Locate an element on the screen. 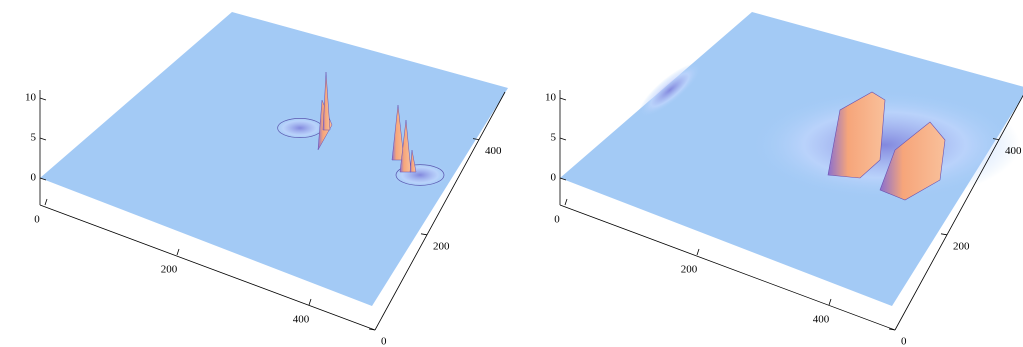 This screenshot has height=347, width=1023. wave is located at coordinates (670, 90).